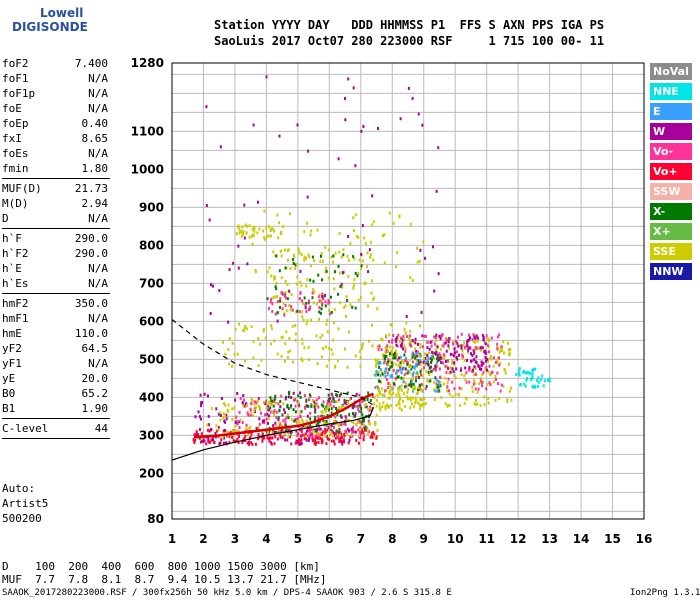 The width and height of the screenshot is (700, 600). What do you see at coordinates (95, 378) in the screenshot?
I see `param-value: 20.0` at bounding box center [95, 378].